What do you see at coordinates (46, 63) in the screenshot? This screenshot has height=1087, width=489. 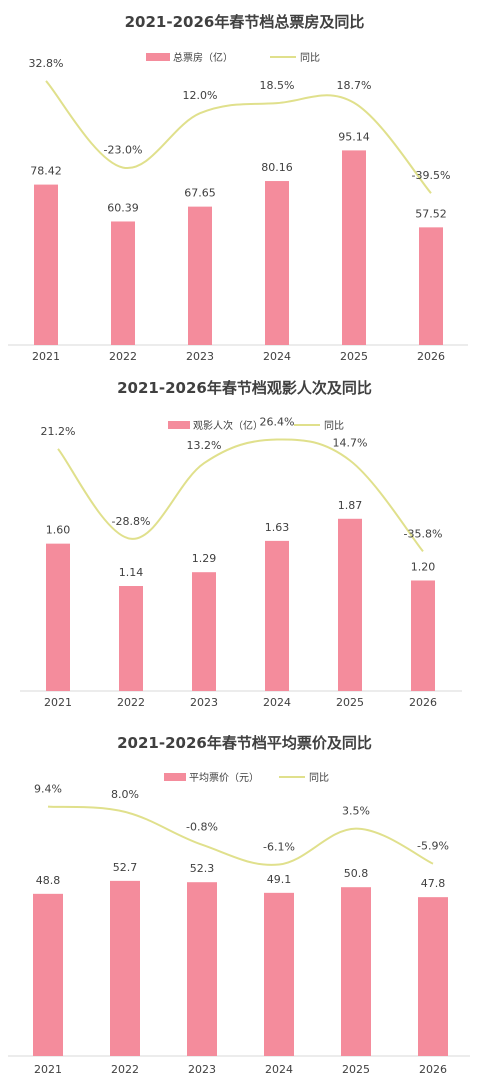 I see `yoy-value-label: 32.8%` at bounding box center [46, 63].